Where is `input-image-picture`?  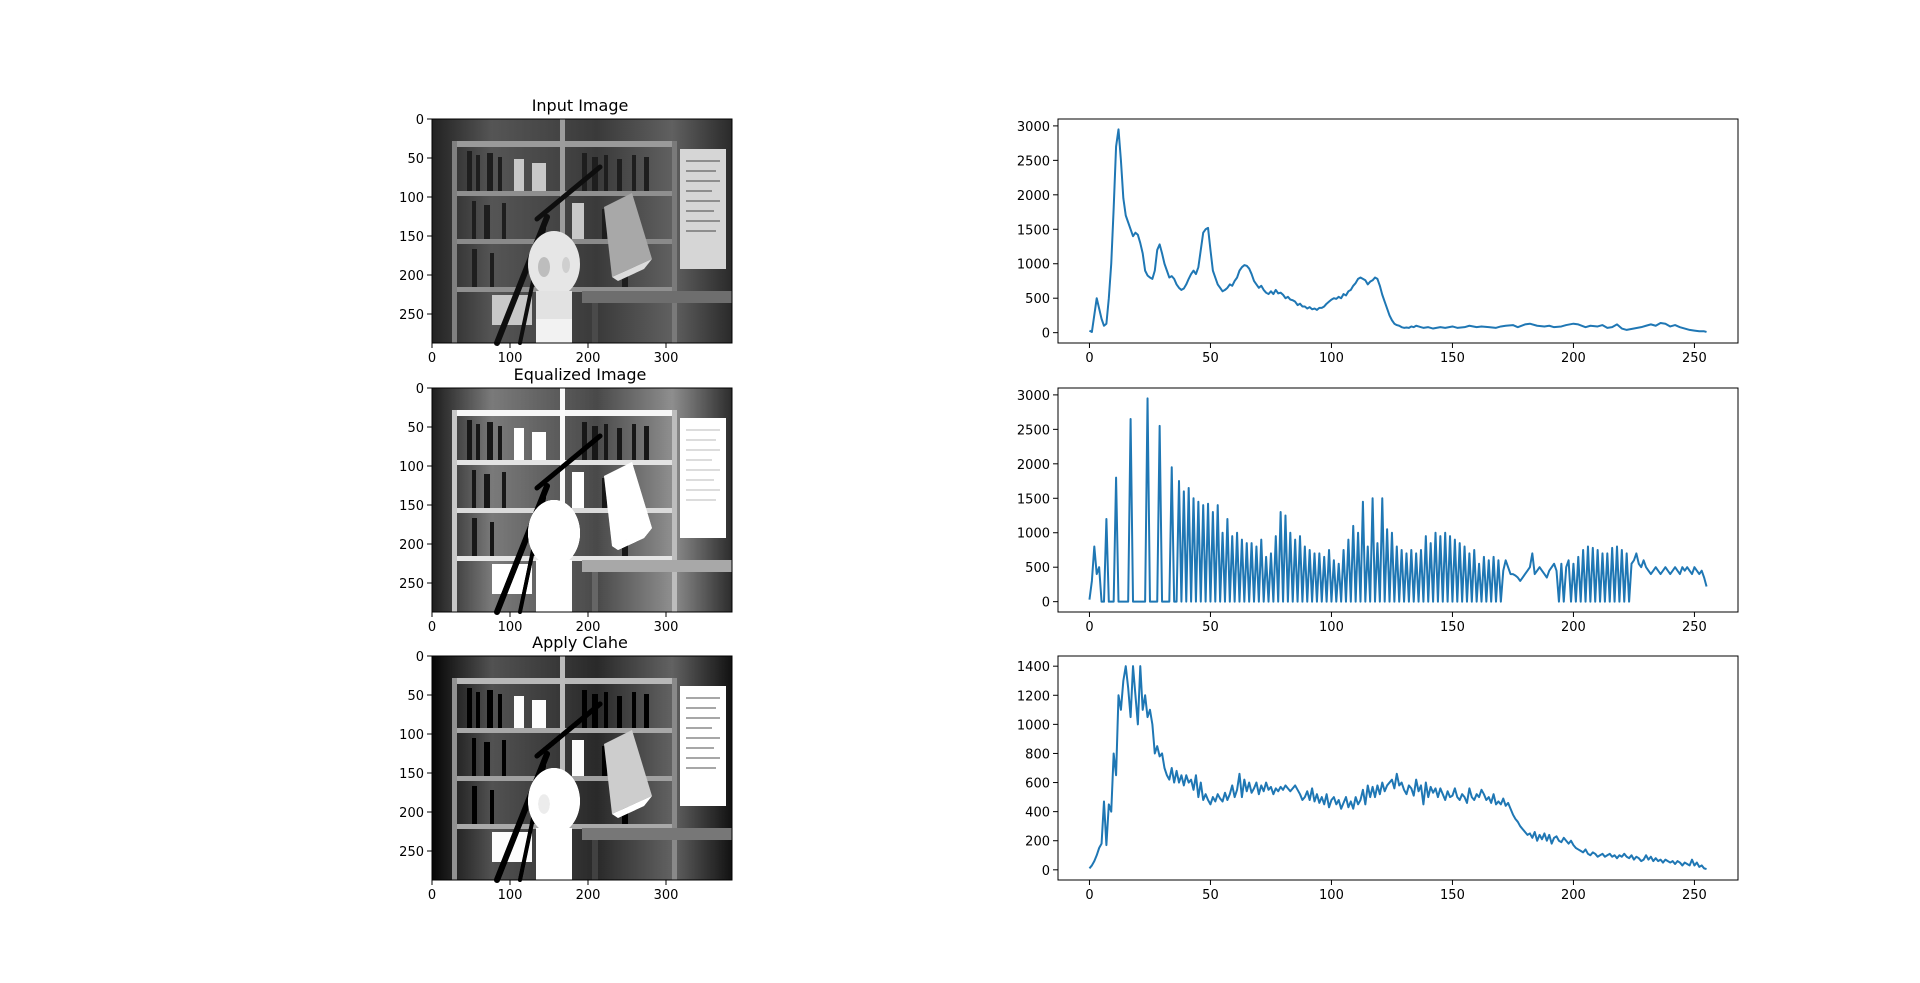
input-image-picture is located at coordinates (582, 231).